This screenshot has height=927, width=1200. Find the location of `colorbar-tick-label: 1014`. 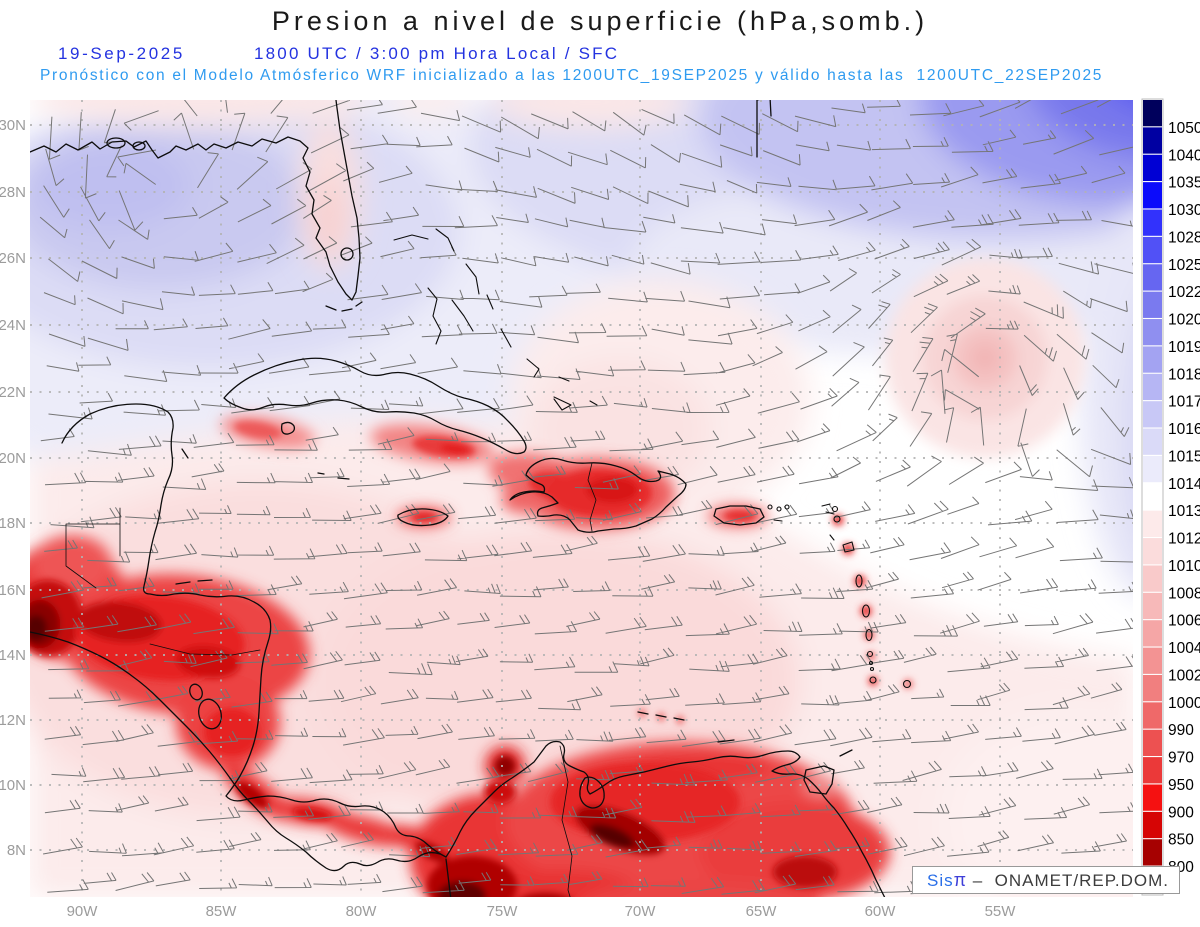

colorbar-tick-label: 1014 is located at coordinates (1184, 484).